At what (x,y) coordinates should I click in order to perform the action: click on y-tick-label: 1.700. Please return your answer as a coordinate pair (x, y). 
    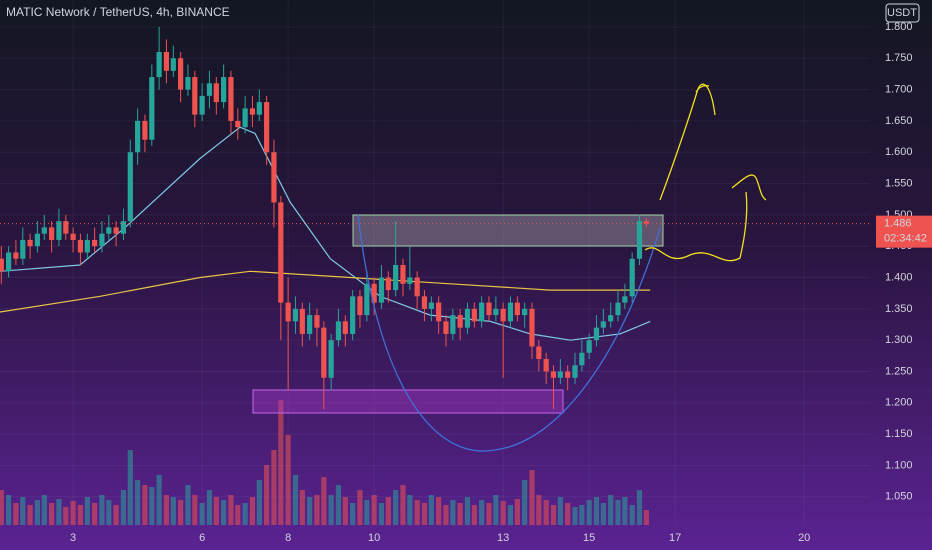
    Looking at the image, I should click on (899, 89).